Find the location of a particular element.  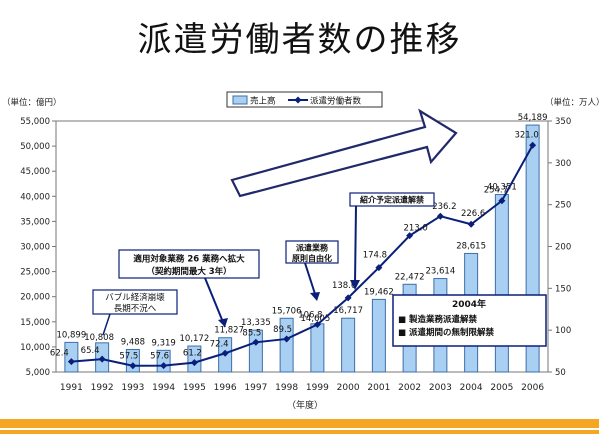

trend-arrow is located at coordinates (344, 153).